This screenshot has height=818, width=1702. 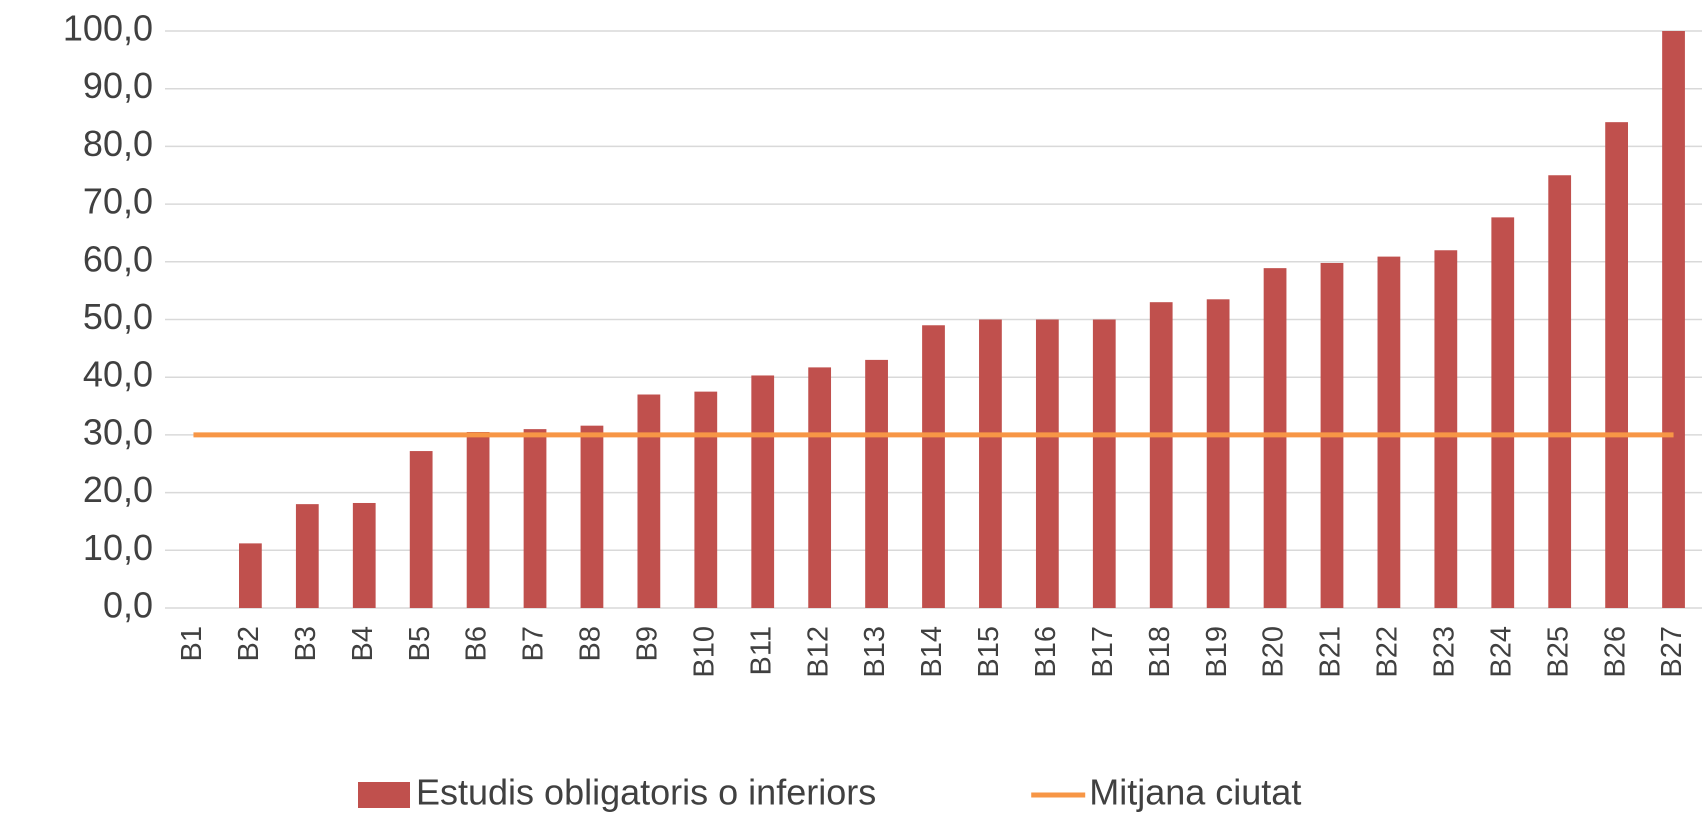 What do you see at coordinates (1558, 652) in the screenshot?
I see `x-tick-label: B25` at bounding box center [1558, 652].